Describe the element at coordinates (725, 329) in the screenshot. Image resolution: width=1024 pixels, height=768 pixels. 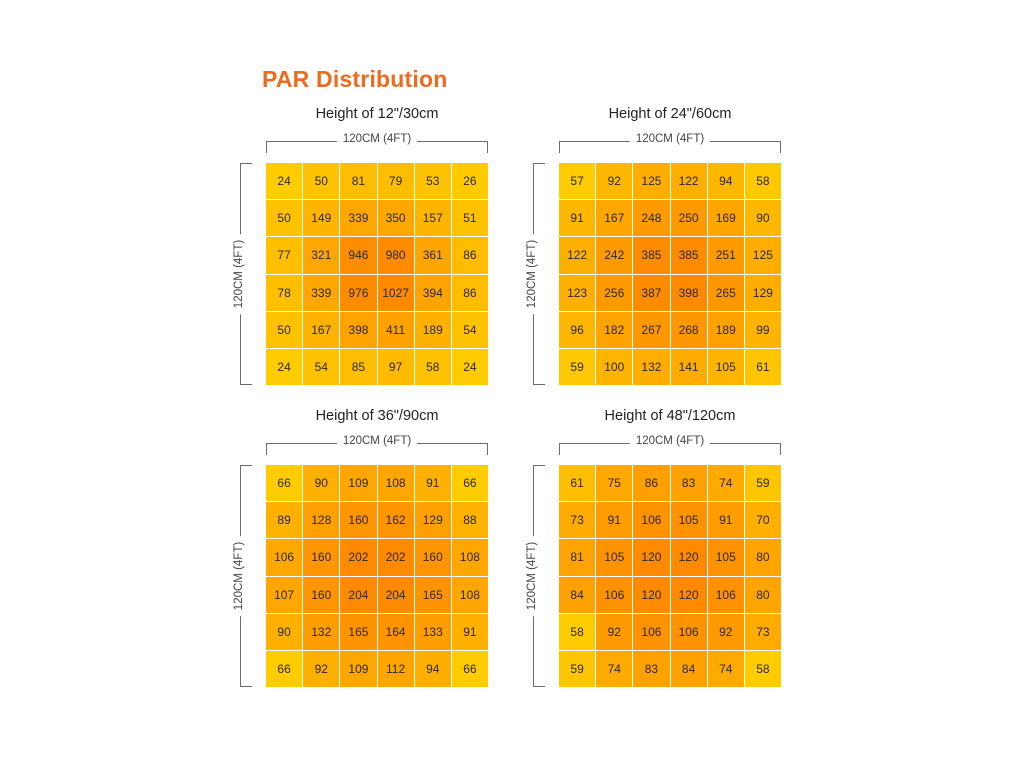
I see `heatmap-cell: 189` at that location.